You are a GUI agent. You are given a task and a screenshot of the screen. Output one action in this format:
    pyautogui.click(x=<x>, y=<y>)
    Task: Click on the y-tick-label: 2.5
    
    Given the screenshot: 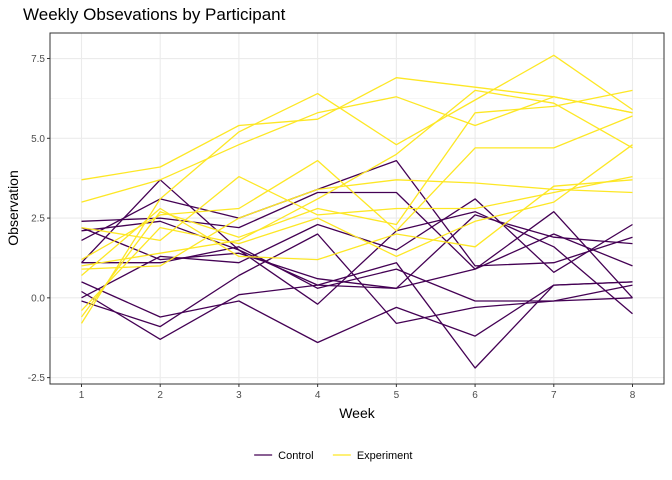 What is the action you would take?
    pyautogui.click(x=38, y=219)
    